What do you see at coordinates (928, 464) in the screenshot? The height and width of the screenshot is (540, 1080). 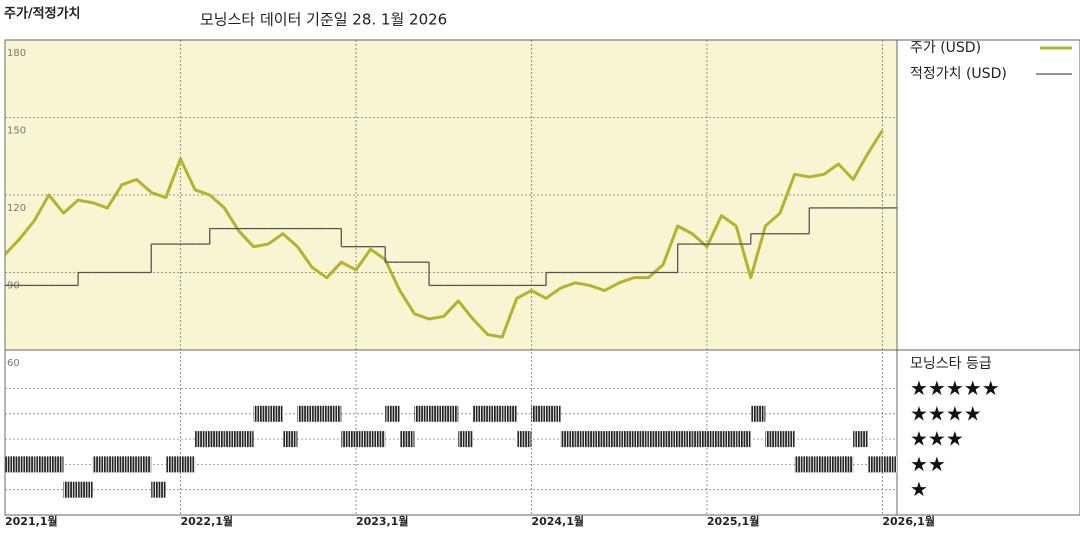 I see `rating-legend-label: ★★` at bounding box center [928, 464].